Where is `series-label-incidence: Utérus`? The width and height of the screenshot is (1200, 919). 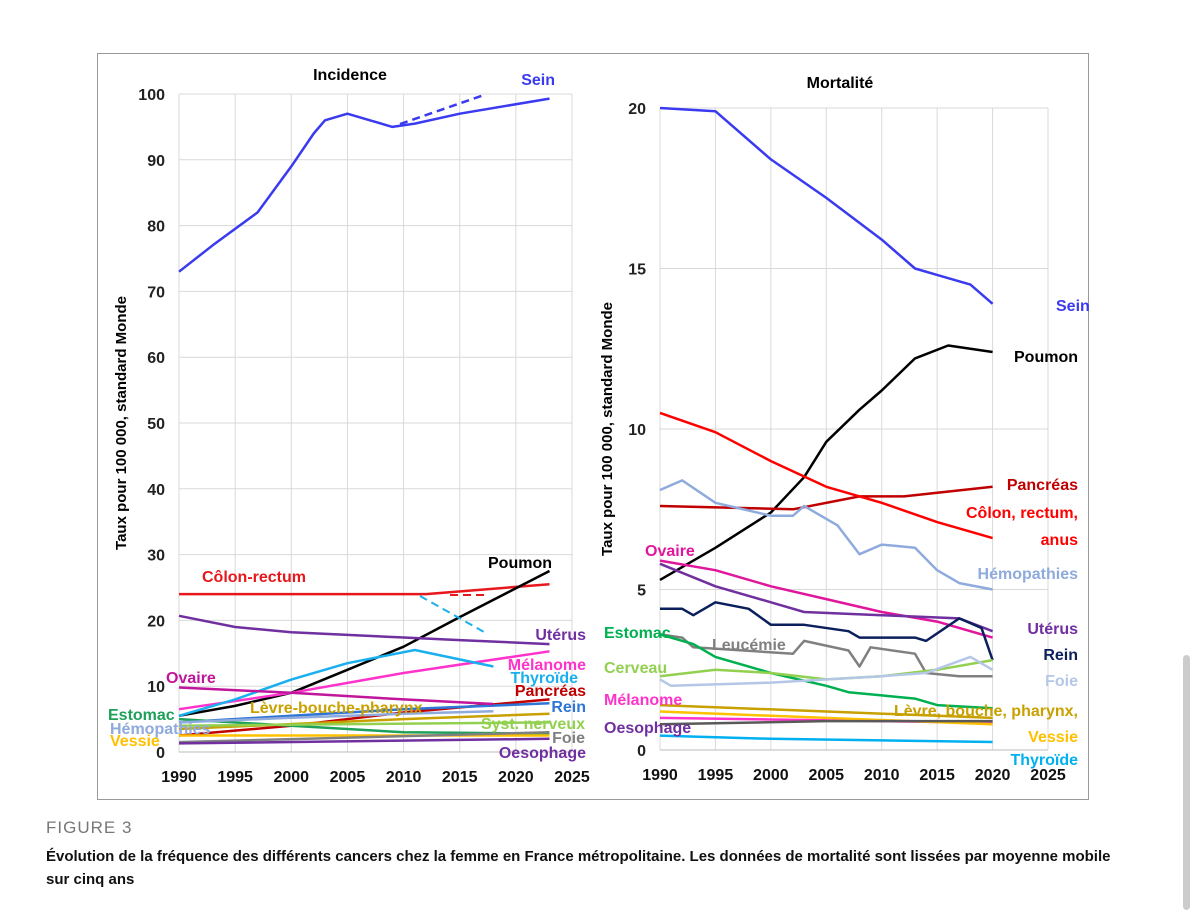 series-label-incidence: Utérus is located at coordinates (560, 635).